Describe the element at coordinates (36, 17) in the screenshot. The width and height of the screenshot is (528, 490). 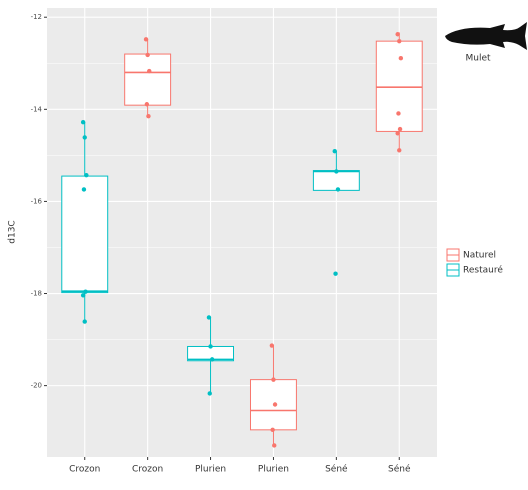
I see `y-tick-label: -12` at that location.